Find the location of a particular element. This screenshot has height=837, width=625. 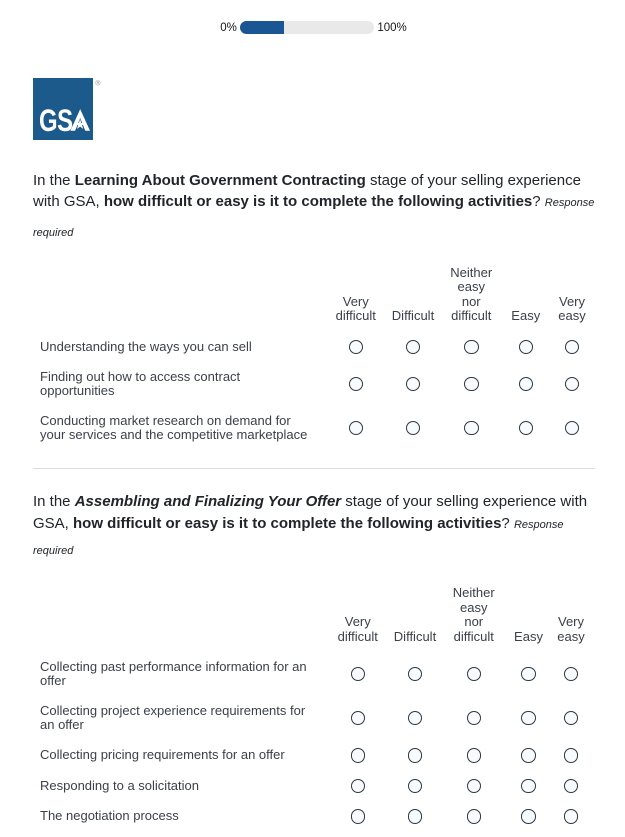

svg-text: GS is located at coordinates (56, 120).